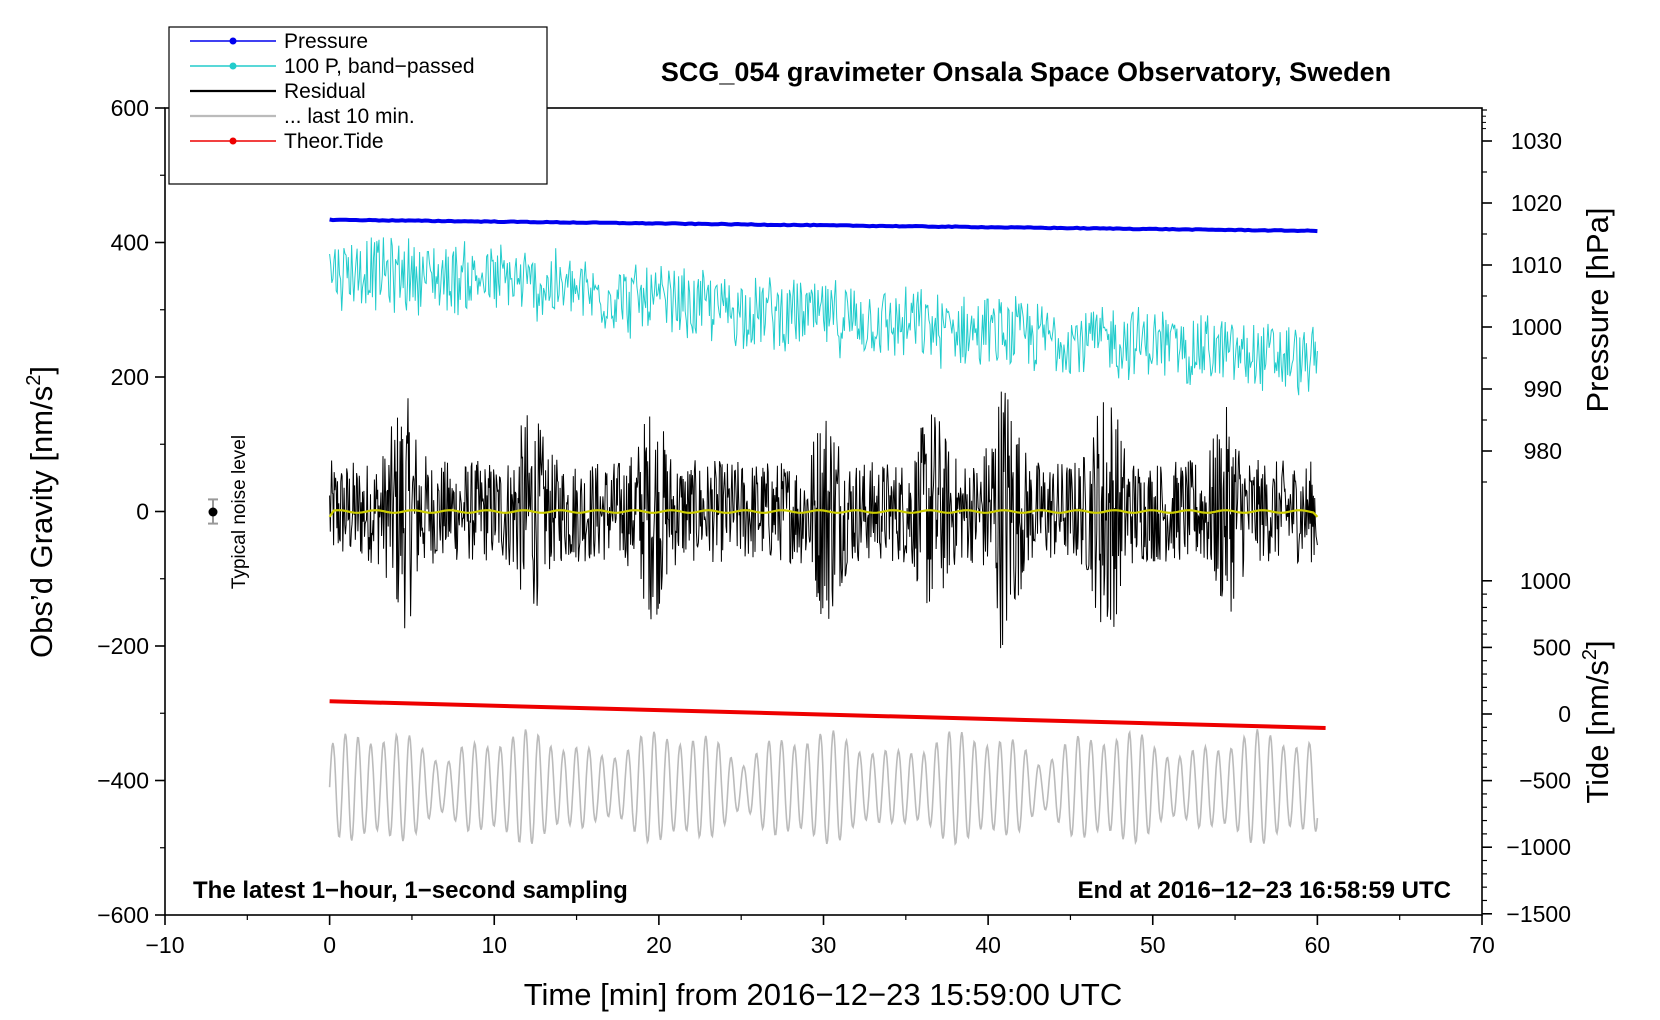  What do you see at coordinates (130, 243) in the screenshot?
I see `gravity-tick-label: 400` at bounding box center [130, 243].